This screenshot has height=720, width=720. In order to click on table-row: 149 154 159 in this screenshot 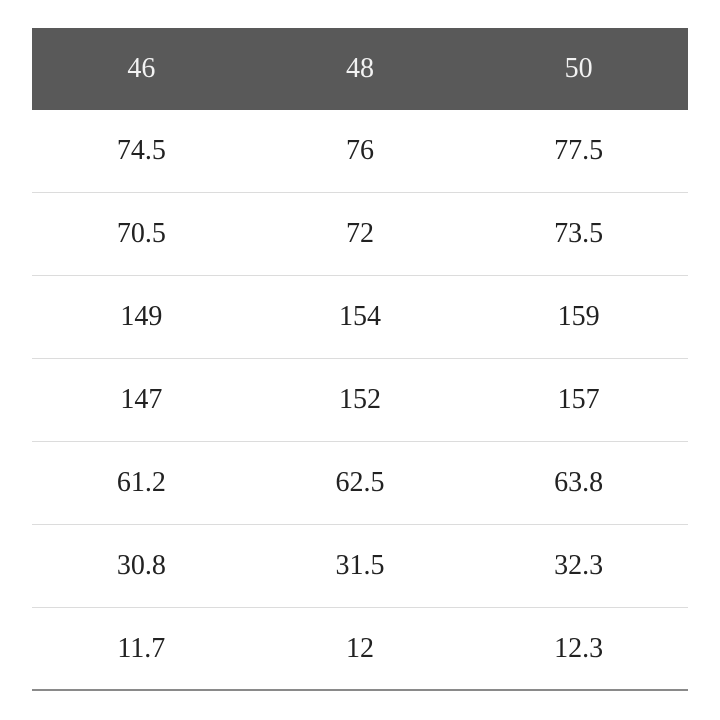, I will do `click(360, 317)`.